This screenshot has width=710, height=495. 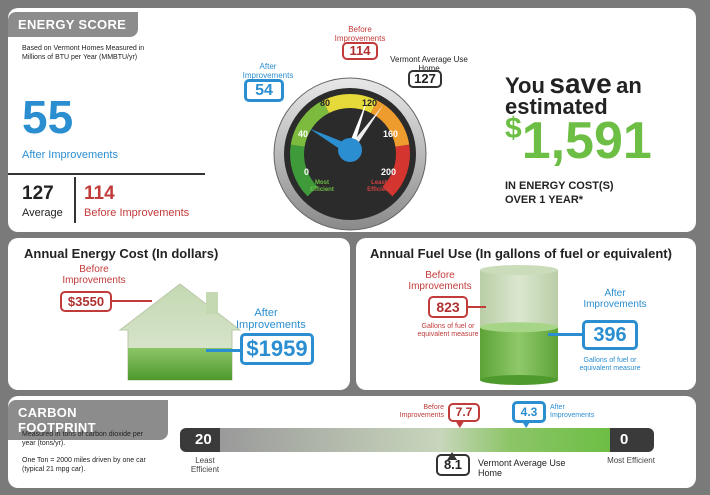 I want to click on fuel-after-note: Gallons of fuel or equivalent measure, so click(x=610, y=364).